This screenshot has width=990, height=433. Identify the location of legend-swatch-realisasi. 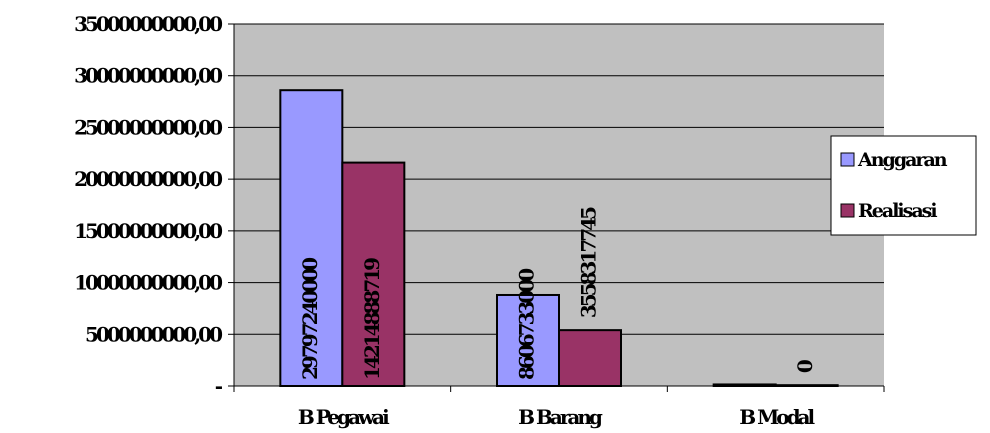
(847, 210).